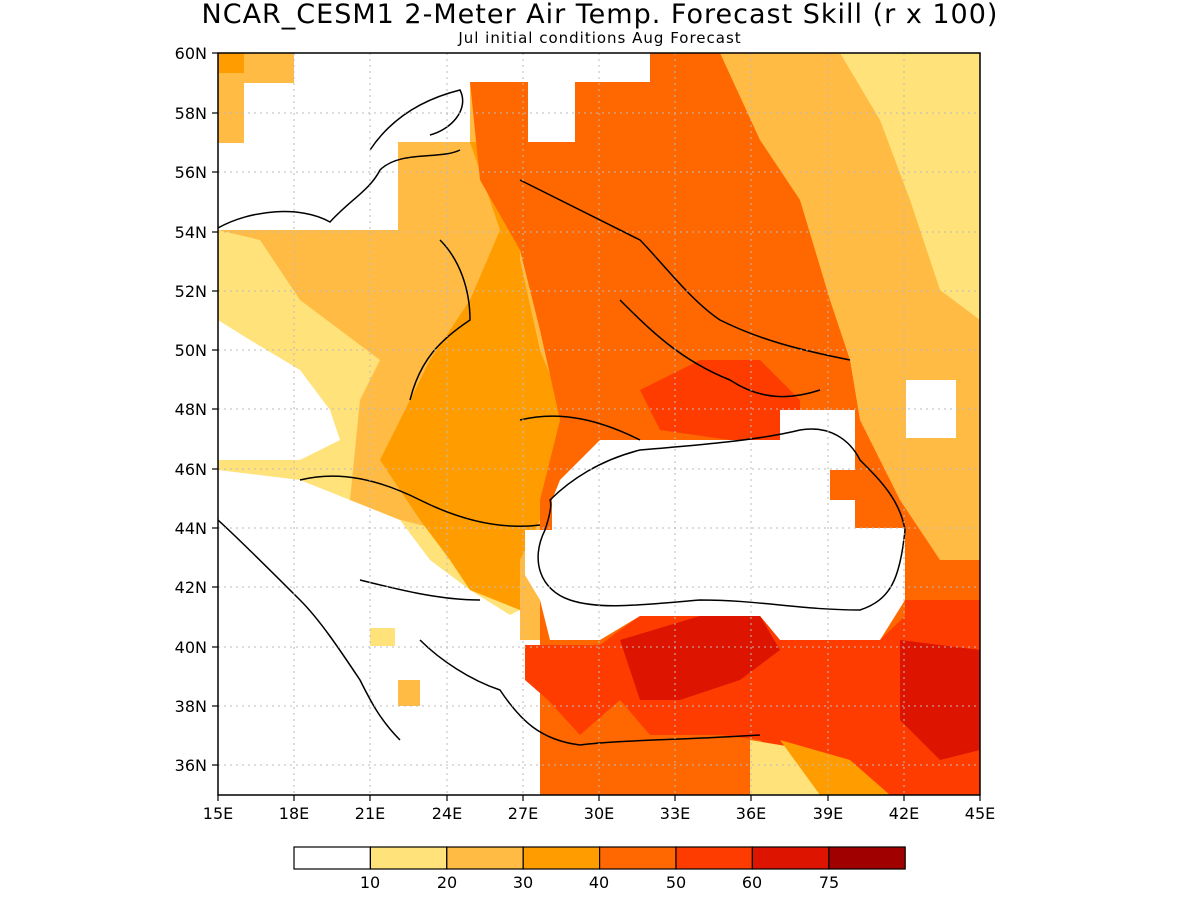 The image size is (1200, 900). I want to click on lat-label: 48N, so click(191, 409).